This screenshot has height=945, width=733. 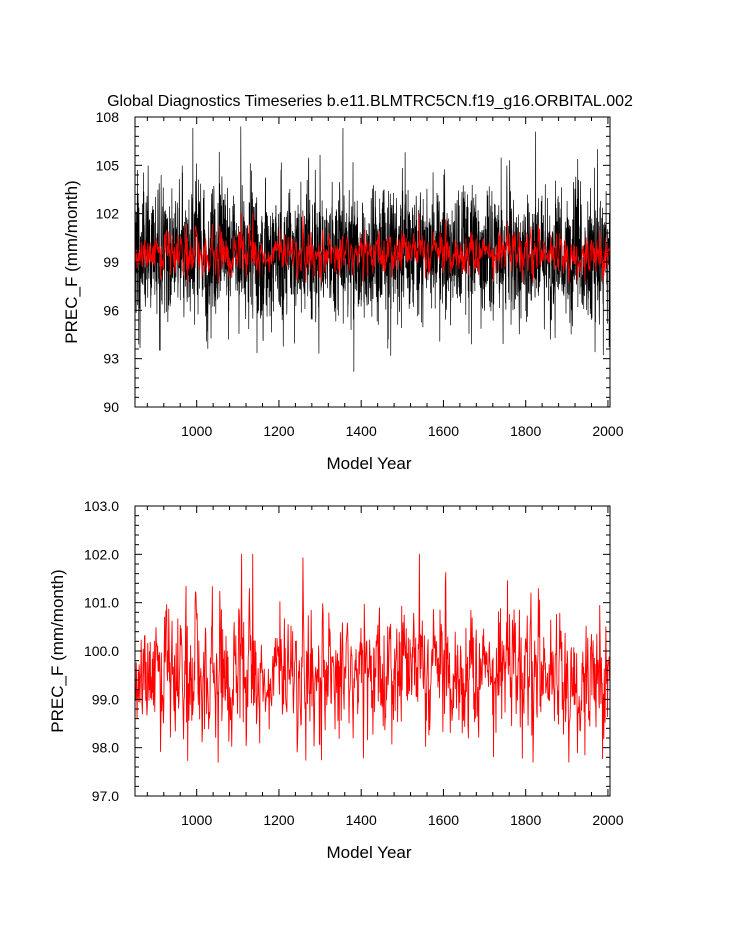 I want to click on y-tick-label: 102.0, so click(x=101, y=554).